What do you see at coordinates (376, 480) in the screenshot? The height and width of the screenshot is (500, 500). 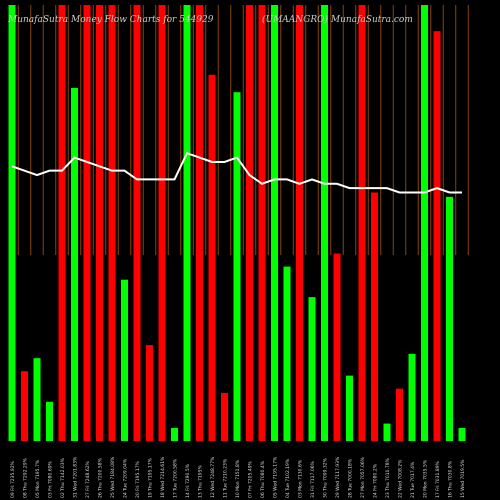 I see `x-tick-label: 24 Fri 7080.2%` at bounding box center [376, 480].